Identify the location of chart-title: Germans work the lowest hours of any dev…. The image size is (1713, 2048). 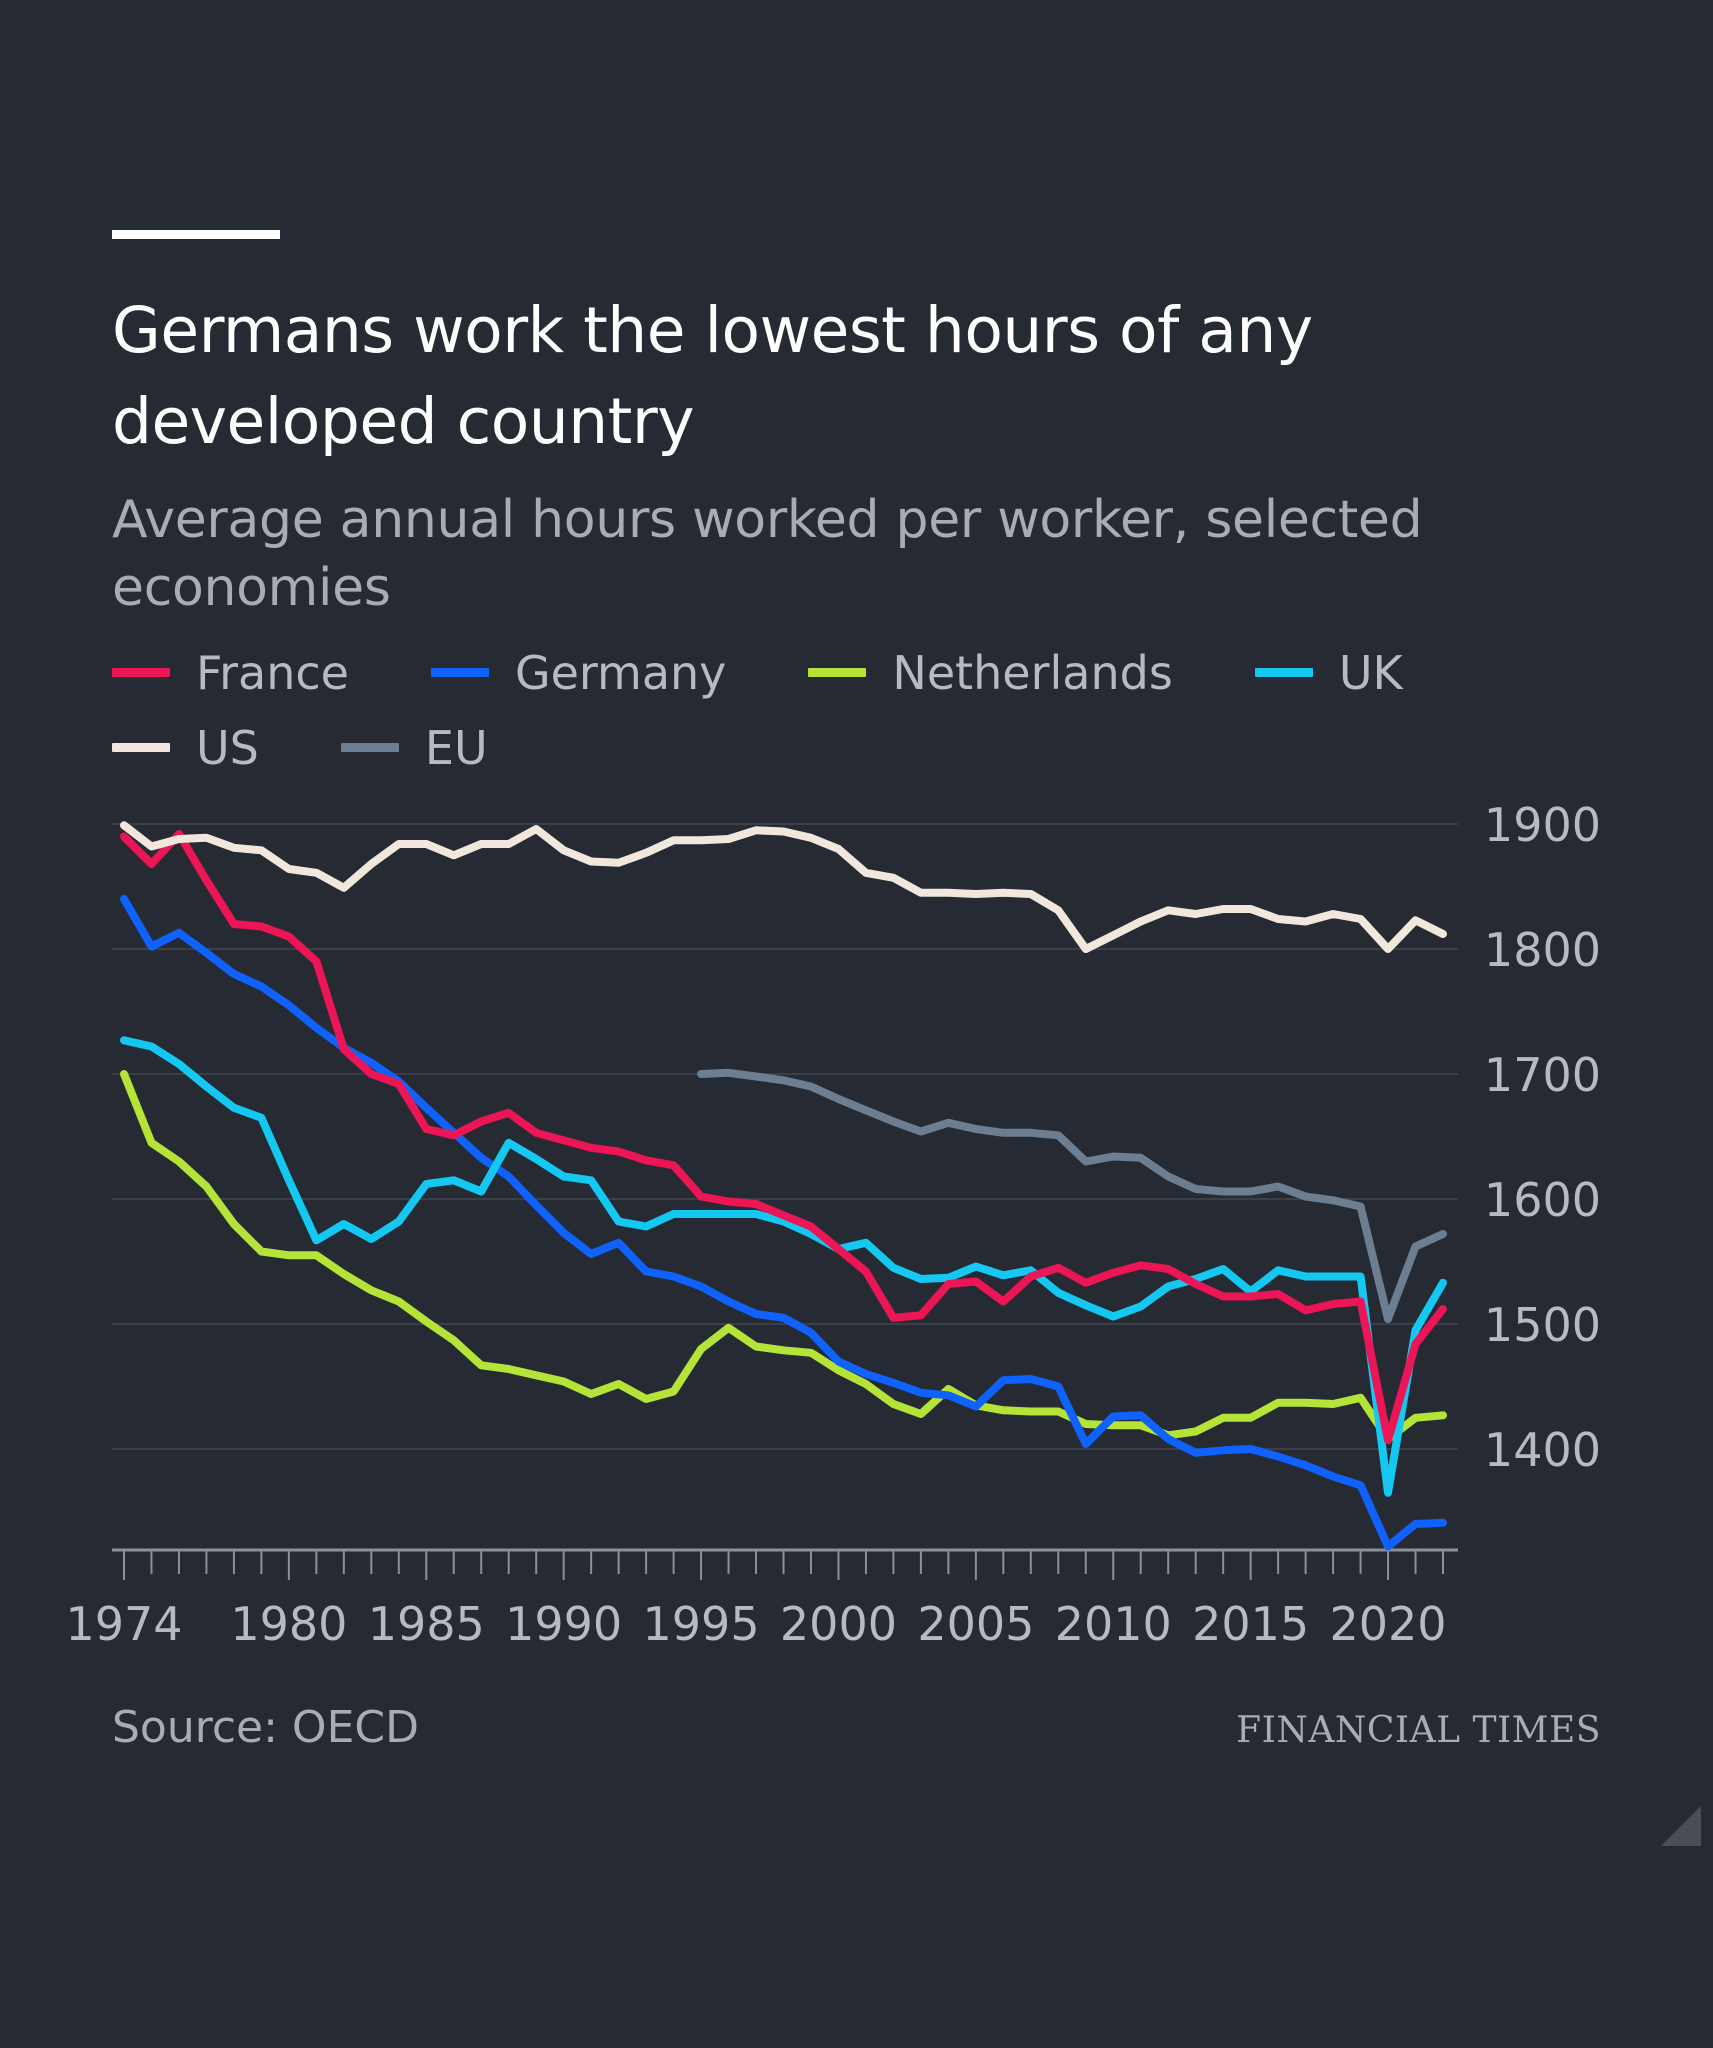
(712, 376).